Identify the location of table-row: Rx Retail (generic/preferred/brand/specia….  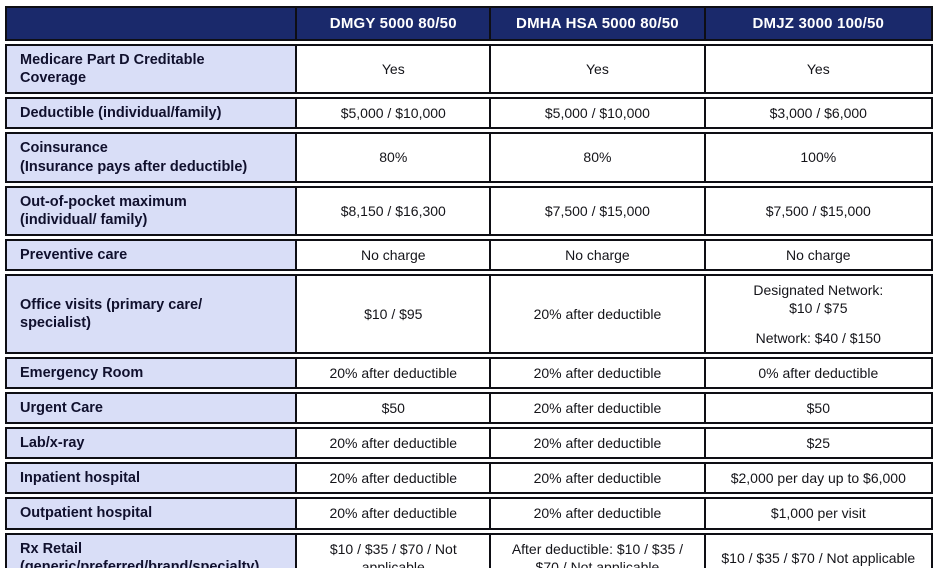
(469, 550).